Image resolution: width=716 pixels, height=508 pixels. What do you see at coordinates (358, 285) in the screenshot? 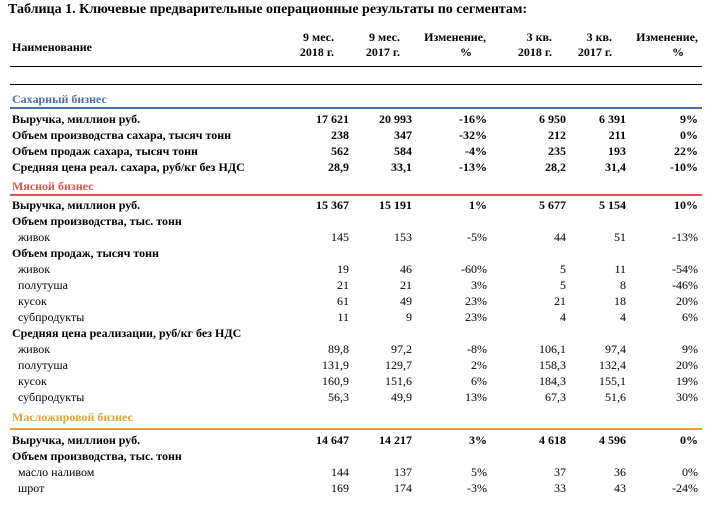
I see `table-row: полутуша 21 21 3% 5 8 -46%` at bounding box center [358, 285].